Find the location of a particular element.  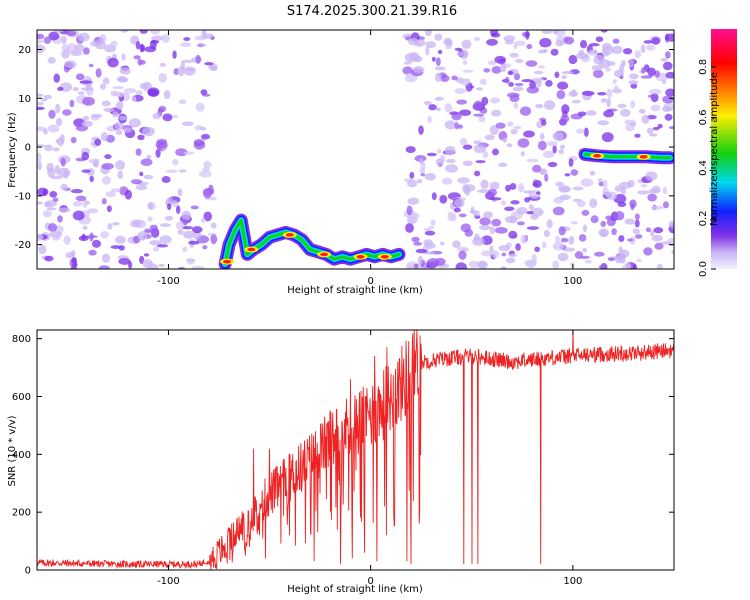

track-peak-core is located at coordinates (643, 157).